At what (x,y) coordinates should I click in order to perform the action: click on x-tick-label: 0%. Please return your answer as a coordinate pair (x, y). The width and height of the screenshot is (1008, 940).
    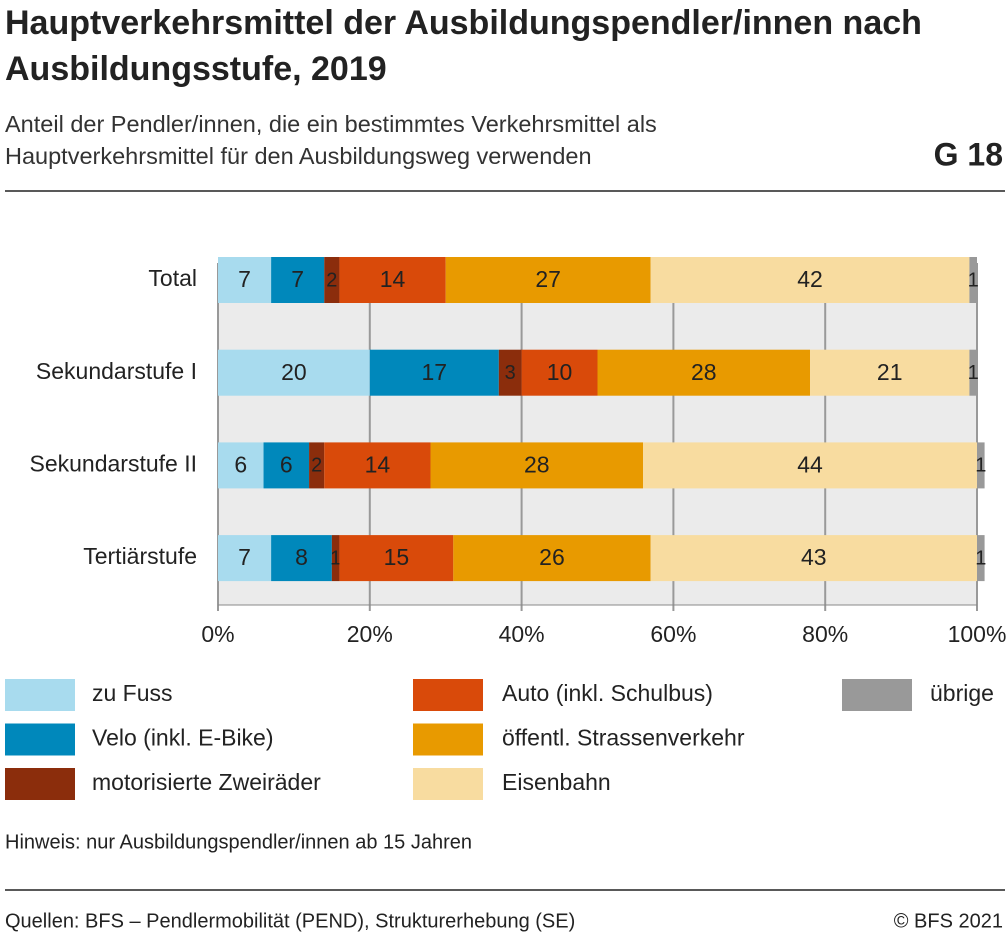
    Looking at the image, I should click on (217, 634).